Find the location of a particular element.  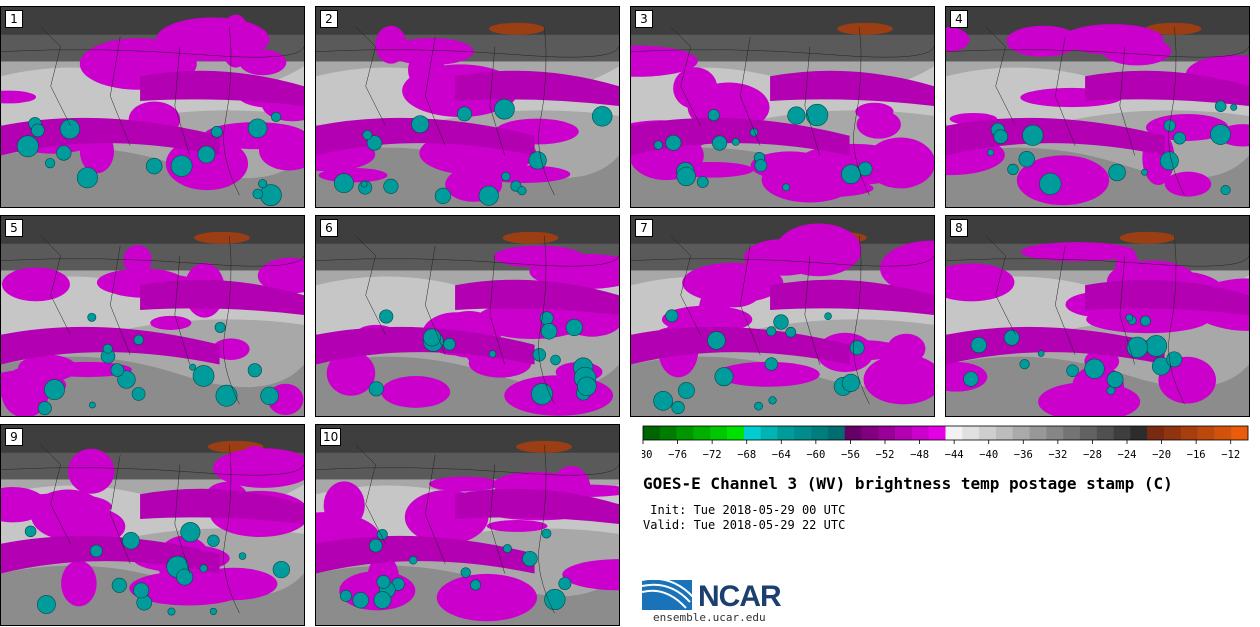

colorbar-tick-label: −52 is located at coordinates (885, 455).